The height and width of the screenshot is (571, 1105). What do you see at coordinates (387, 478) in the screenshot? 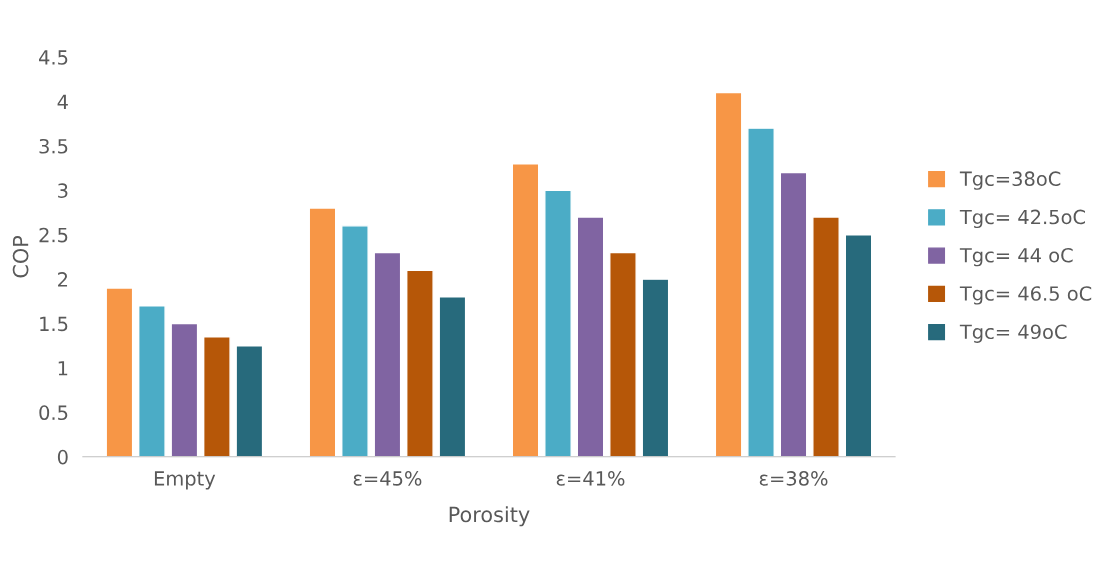
I see `x-tick-label: ε=45%` at bounding box center [387, 478].